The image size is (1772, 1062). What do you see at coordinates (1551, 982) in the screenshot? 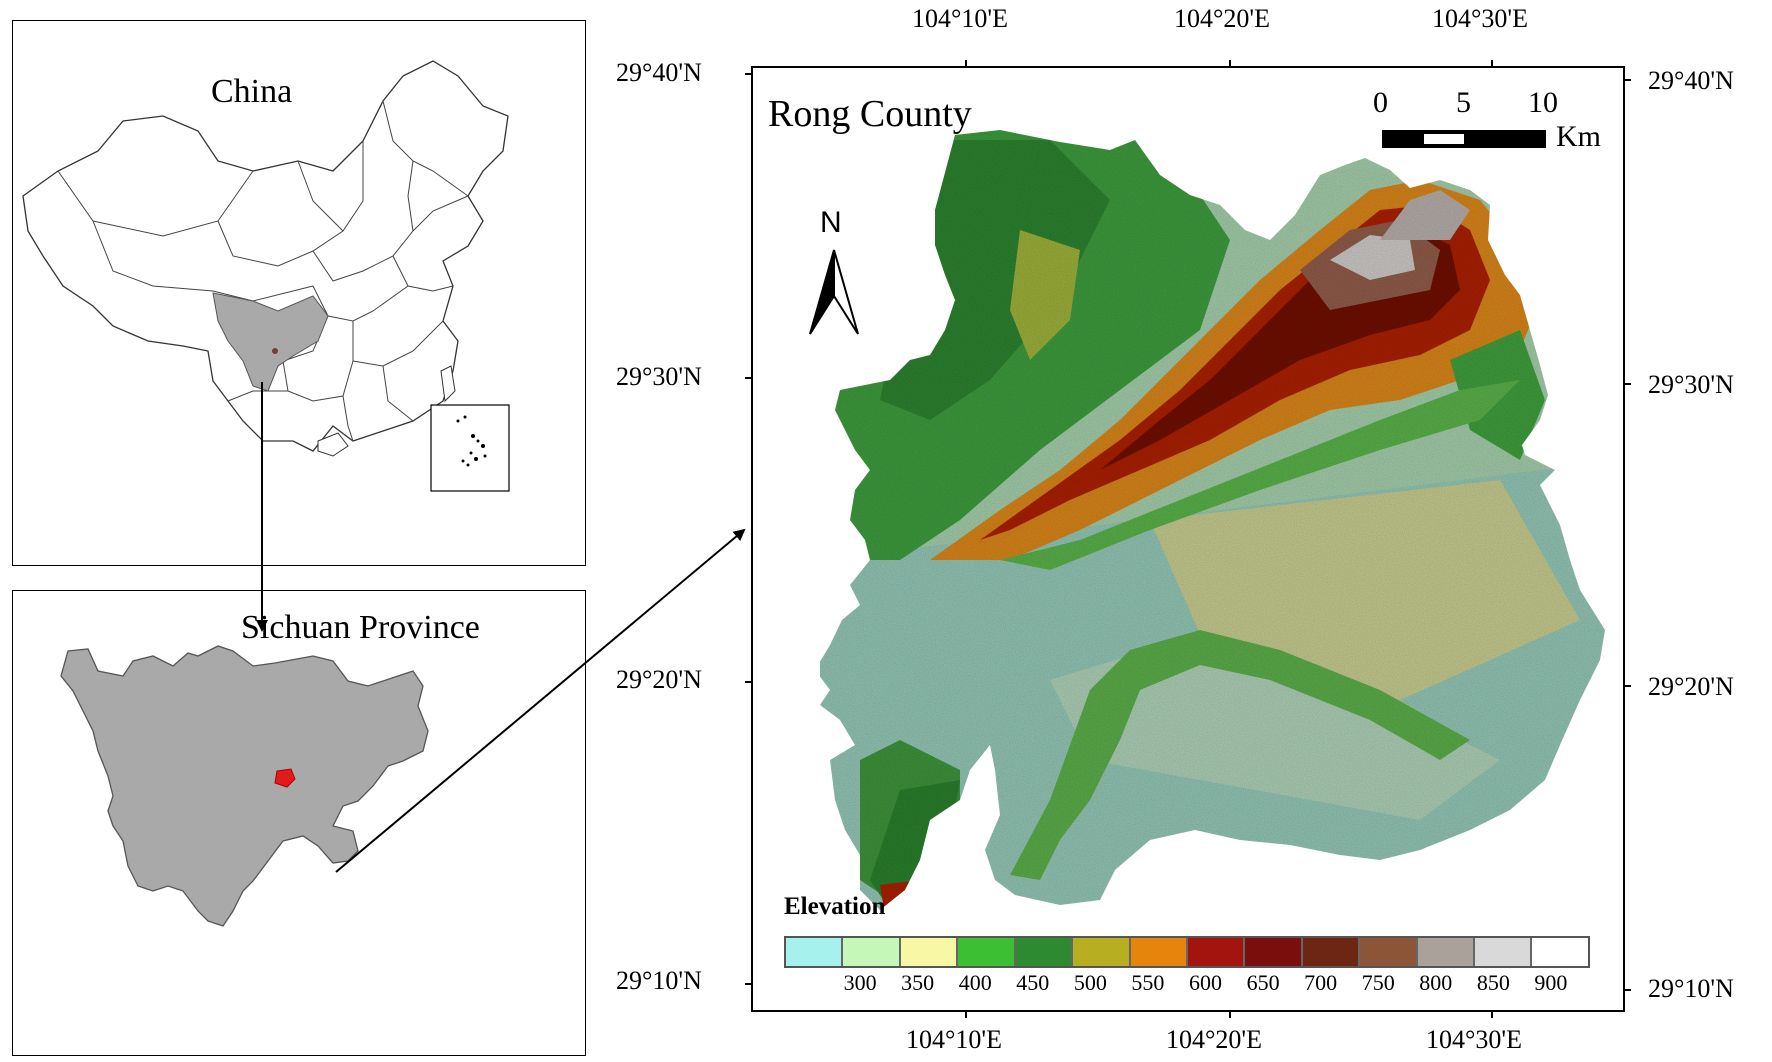
I see `legend-label: 900` at bounding box center [1551, 982].